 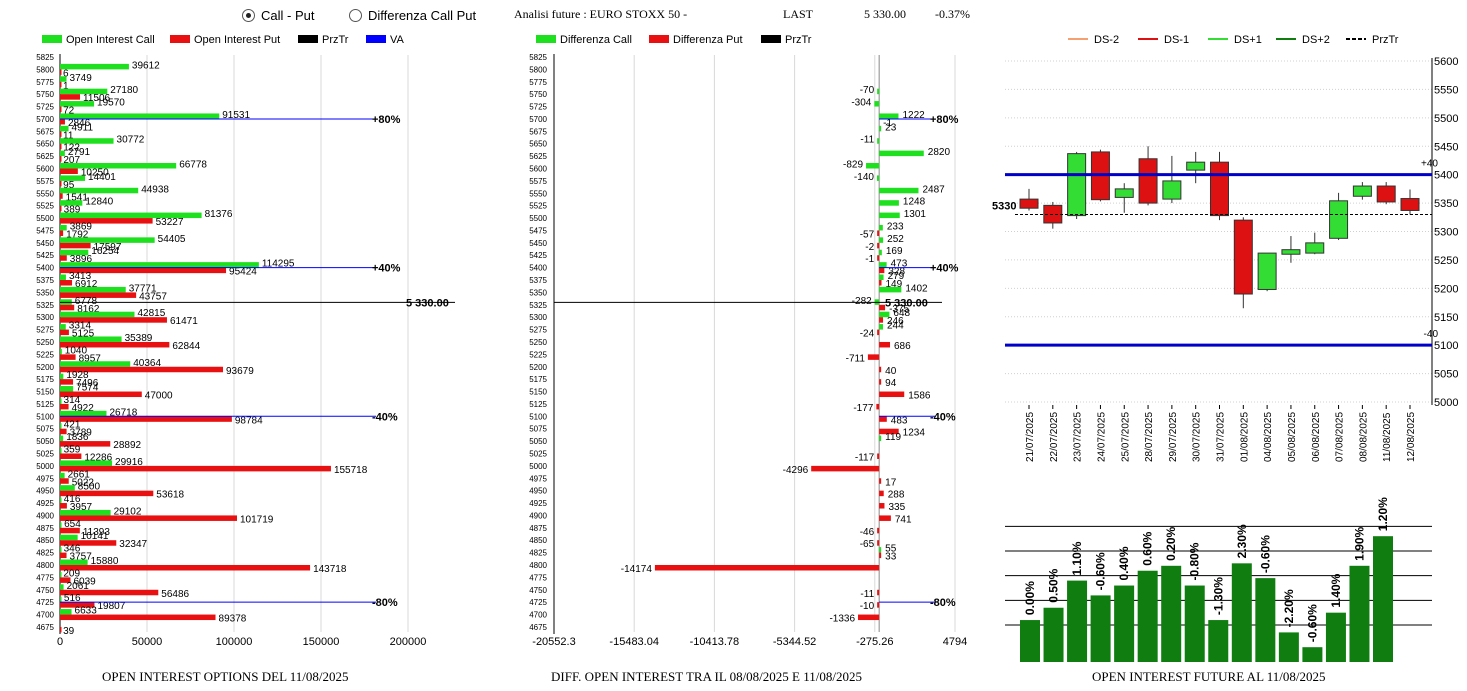 I want to click on oi-future-label: 0.60%, so click(x=1148, y=548).